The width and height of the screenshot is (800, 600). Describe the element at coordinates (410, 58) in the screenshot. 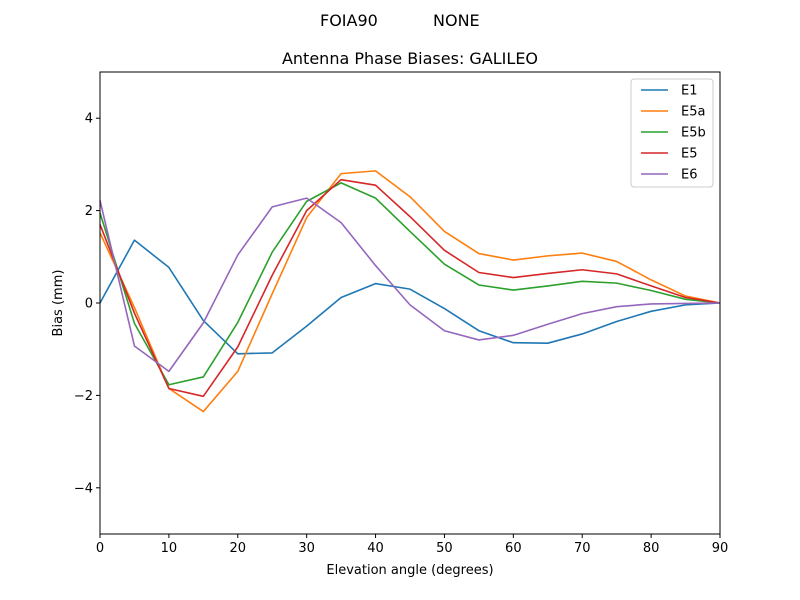

I see `chart-title: Antenna Phase Biases: GALILEO` at that location.